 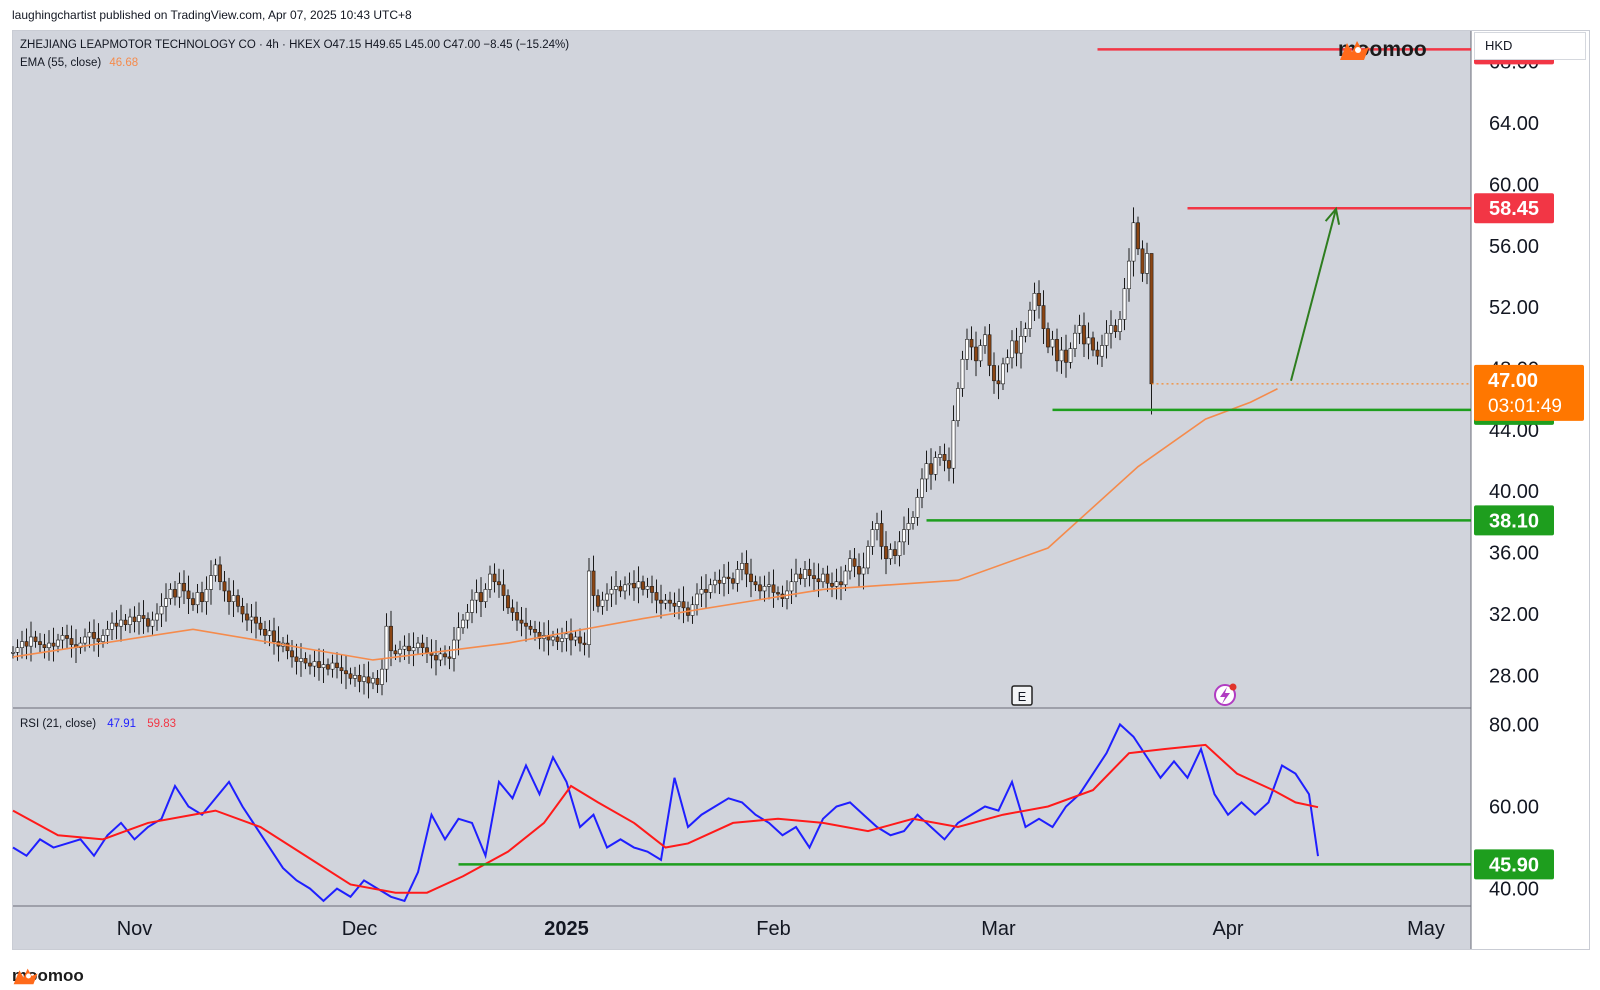 I want to click on currency-selector: HKD, so click(x=1530, y=46).